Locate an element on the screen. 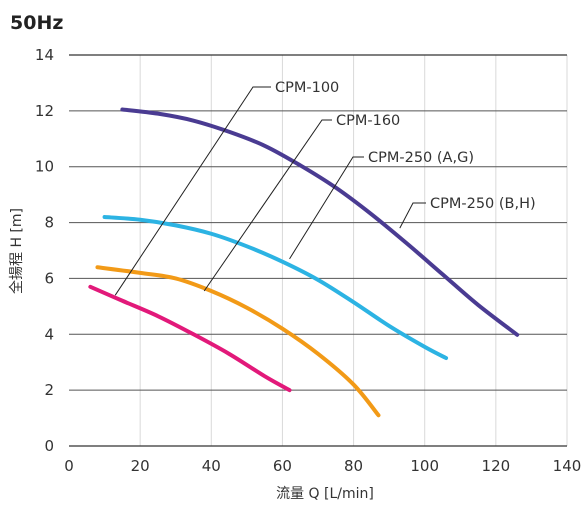 The width and height of the screenshot is (585, 508). y-tick-label: 0 is located at coordinates (49, 446).